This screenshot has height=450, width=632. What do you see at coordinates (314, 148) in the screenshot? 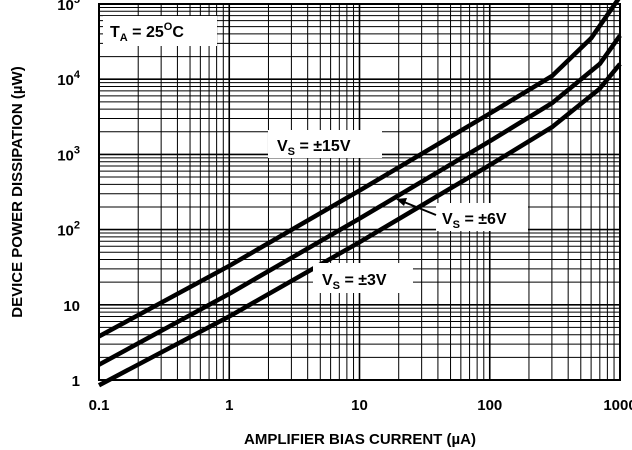
I see `series-15v-label: VS = ±15V` at bounding box center [314, 148].